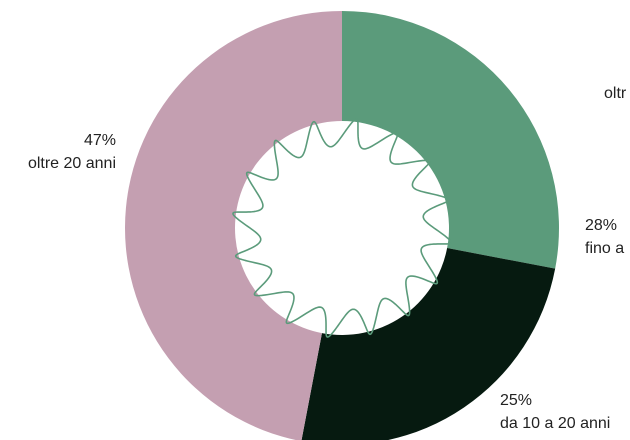 This screenshot has width=630, height=440. I want to click on label-oltr-partial: oltr, so click(615, 93).